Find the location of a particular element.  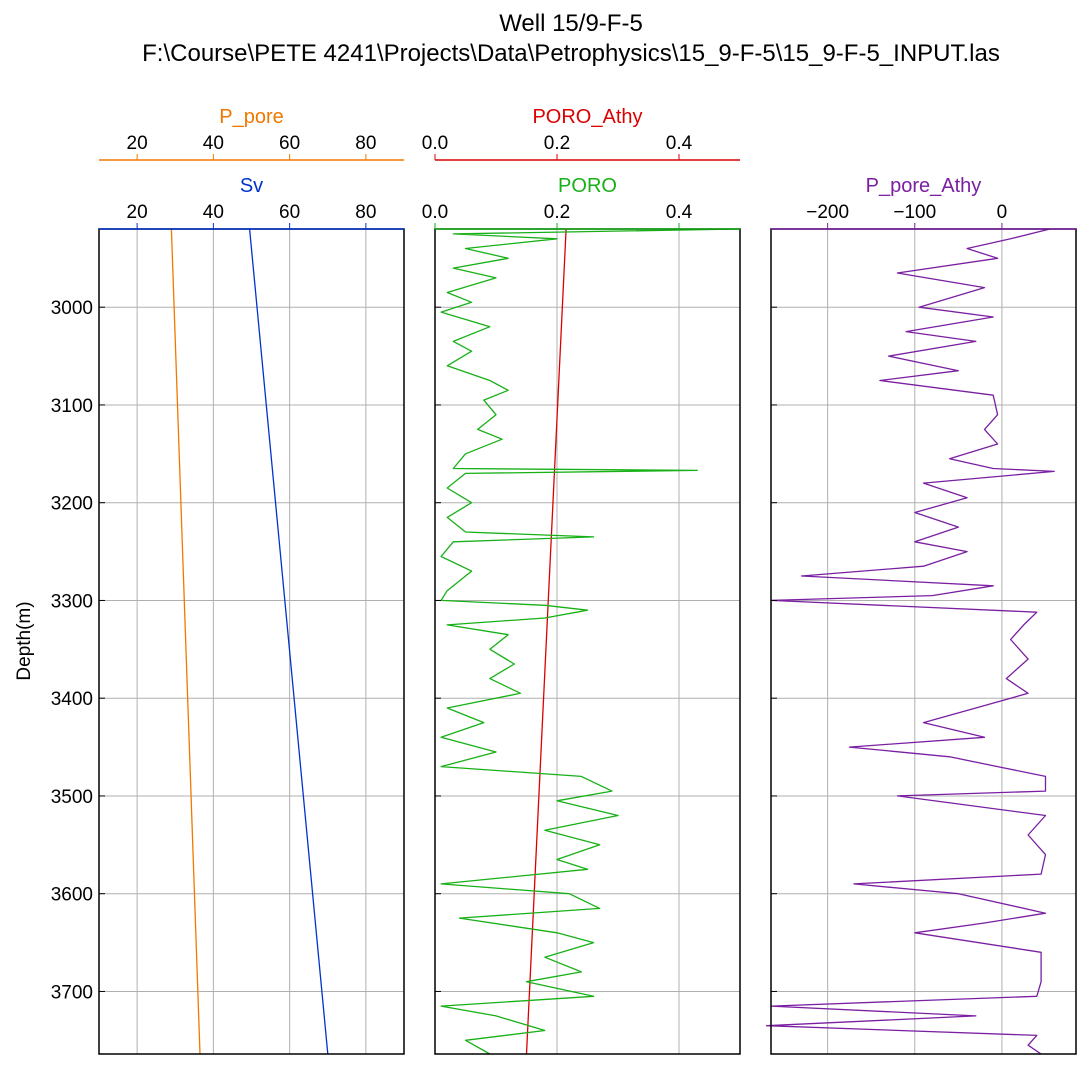

depth-tick-label: 3200 is located at coordinates (72, 504).